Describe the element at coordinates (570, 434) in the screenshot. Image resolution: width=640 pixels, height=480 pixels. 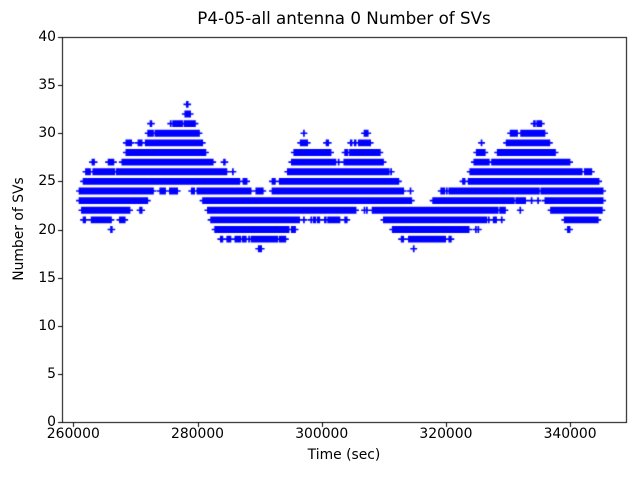
I see `x-tick-label: 340000` at that location.